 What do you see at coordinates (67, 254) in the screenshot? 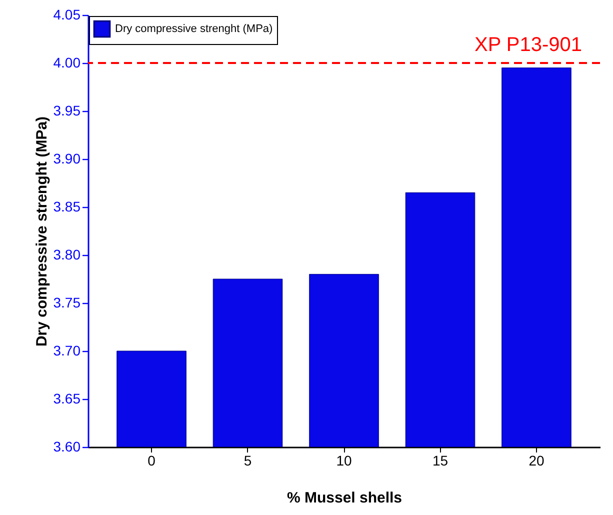
I see `y-tick-label: 3.80` at bounding box center [67, 254].